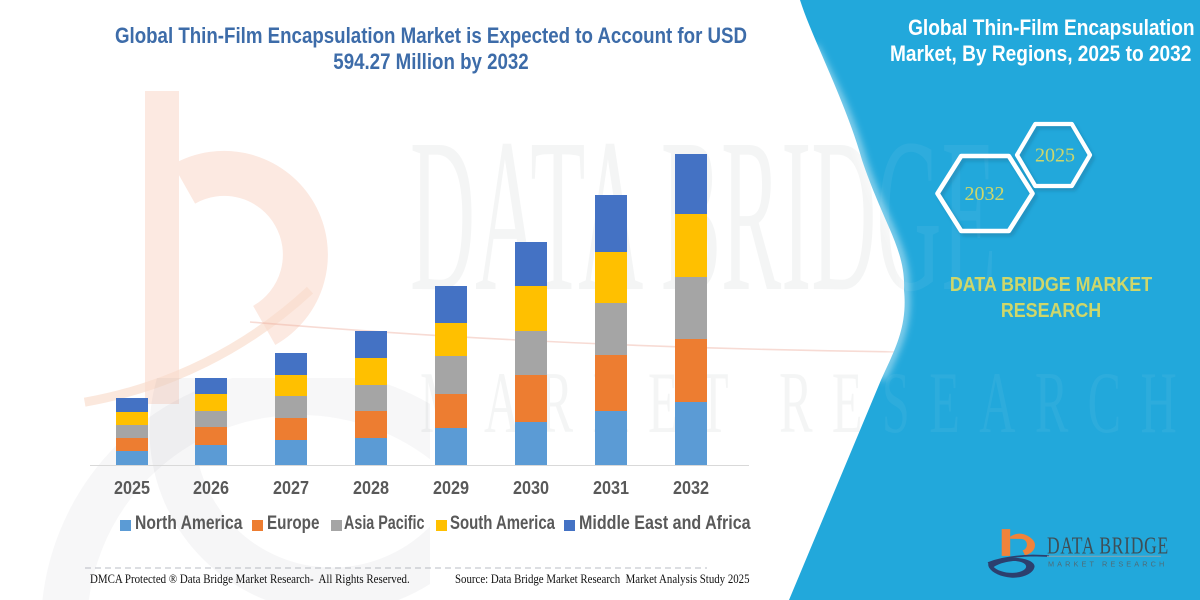 The height and width of the screenshot is (600, 1200). I want to click on svg-text: 2025, so click(1055, 155).